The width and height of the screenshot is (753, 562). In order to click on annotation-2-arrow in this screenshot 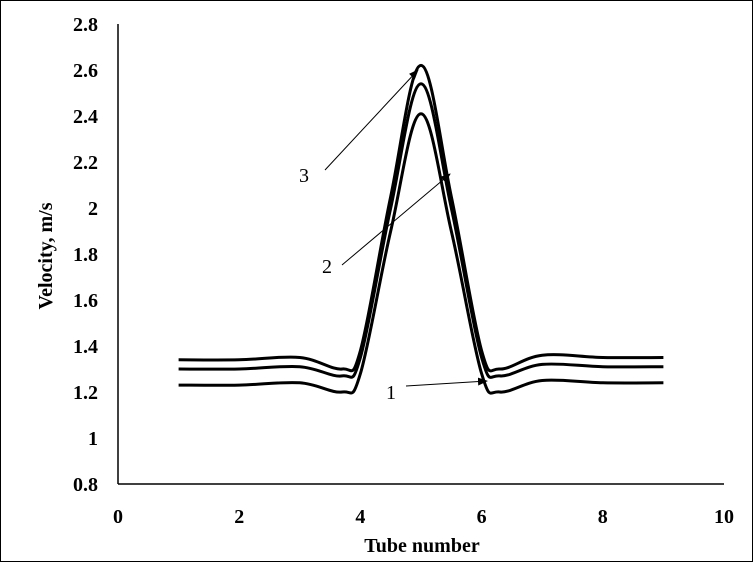, I will do `click(396, 219)`.